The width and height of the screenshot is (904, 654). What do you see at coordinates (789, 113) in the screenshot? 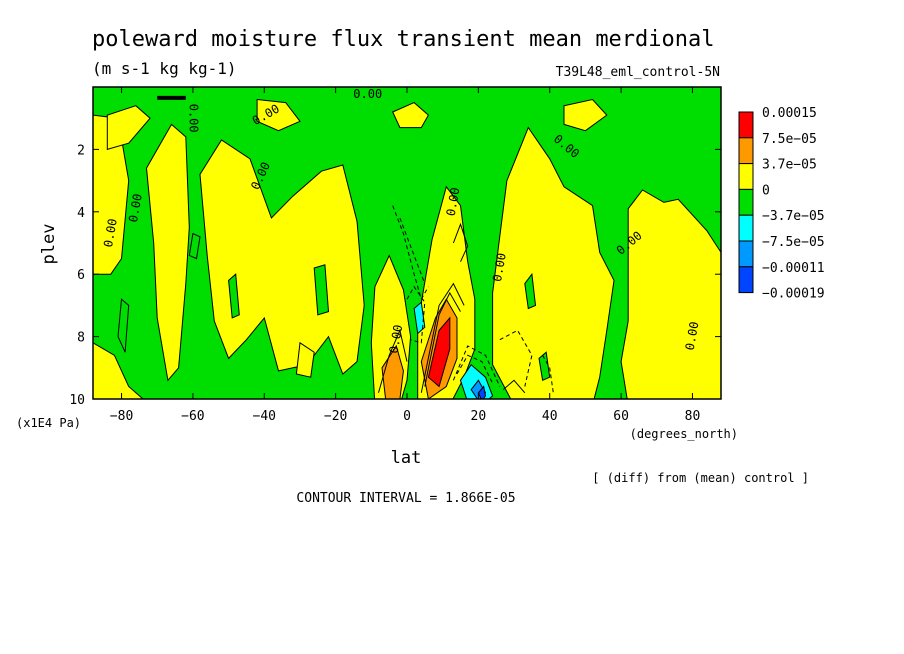
I see `colorbar-label: 0.00015` at bounding box center [789, 113].